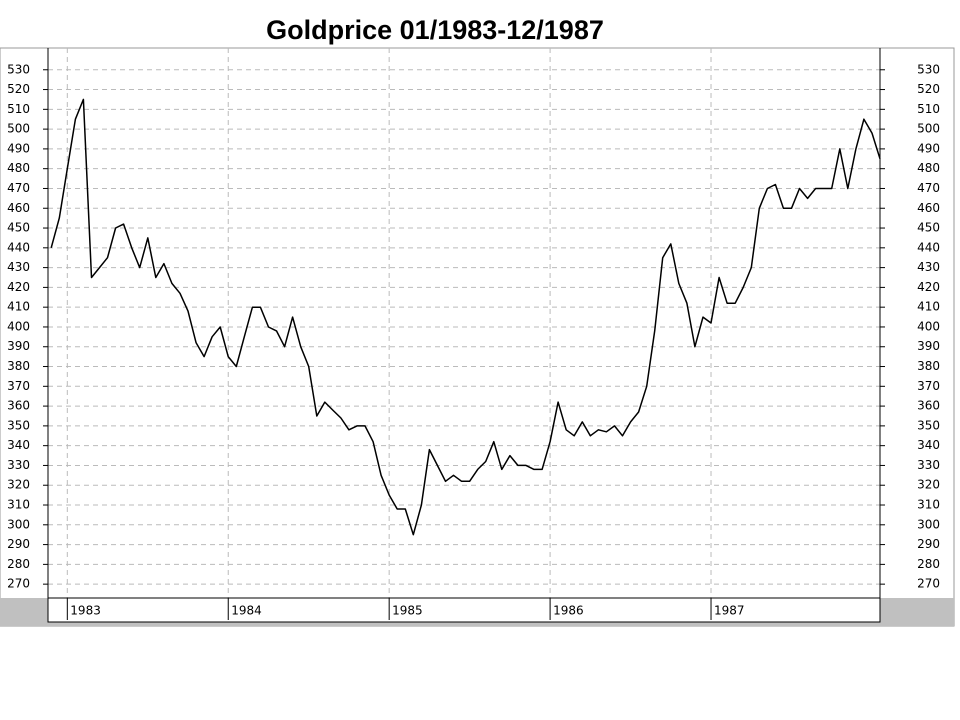  What do you see at coordinates (928, 287) in the screenshot?
I see `y2-tick-label: 420` at bounding box center [928, 287].